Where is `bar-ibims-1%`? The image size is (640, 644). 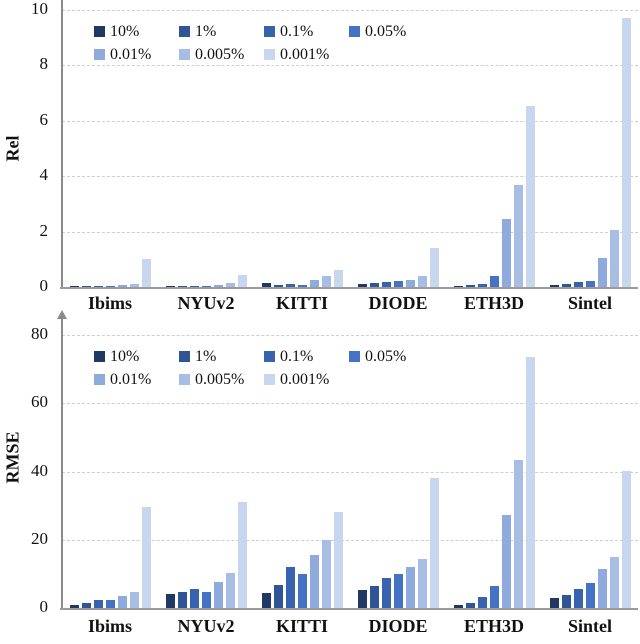
bar-ibims-1% is located at coordinates (86, 605).